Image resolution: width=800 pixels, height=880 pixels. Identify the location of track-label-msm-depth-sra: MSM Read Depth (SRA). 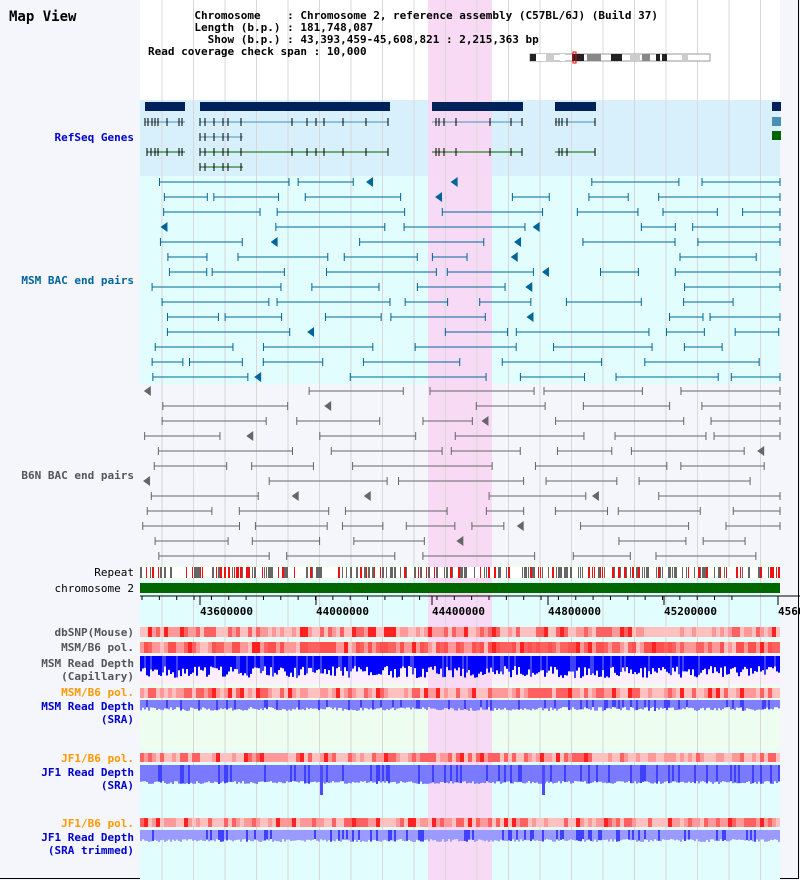
(87, 713).